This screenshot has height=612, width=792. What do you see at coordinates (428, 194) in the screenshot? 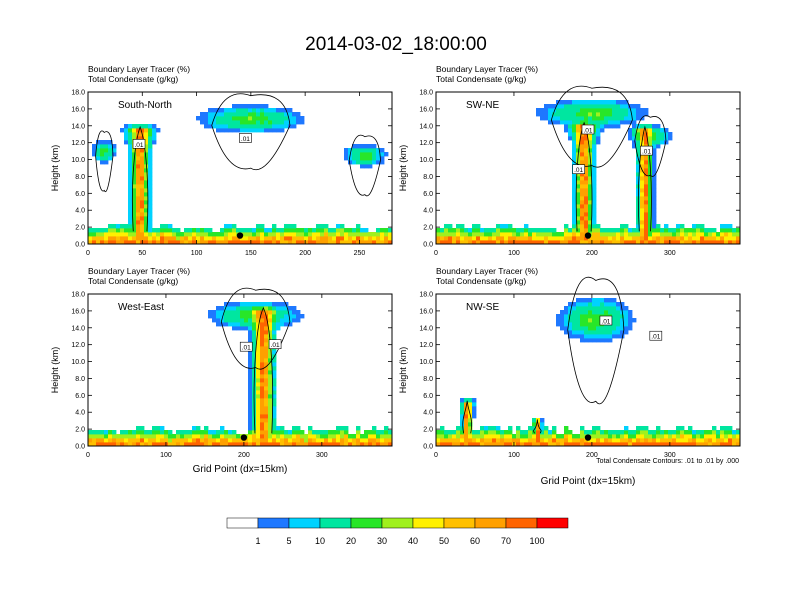
I see `y-tick-label: 6.0` at bounding box center [428, 194].